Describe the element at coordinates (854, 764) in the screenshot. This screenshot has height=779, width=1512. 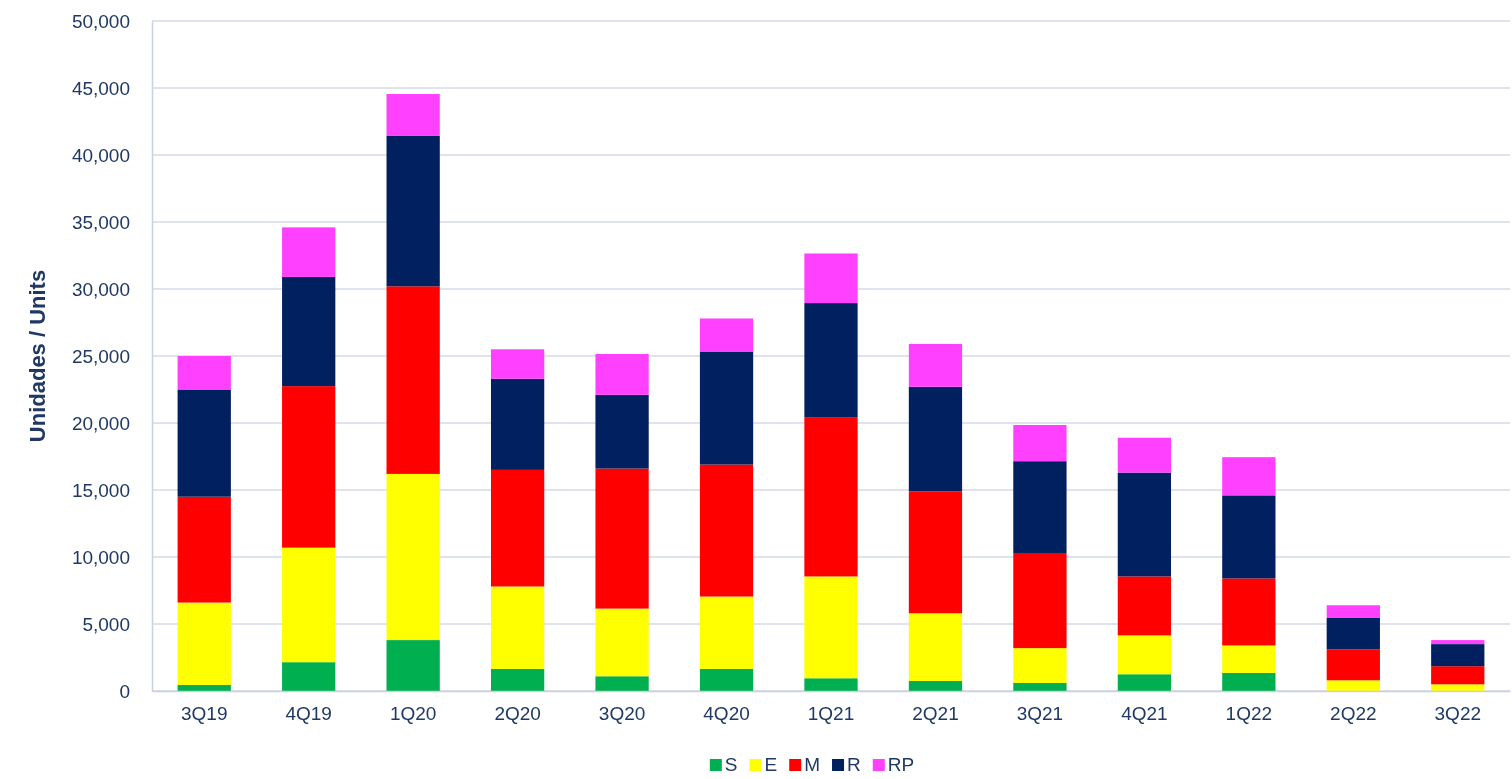
I see `legend-label: R` at that location.